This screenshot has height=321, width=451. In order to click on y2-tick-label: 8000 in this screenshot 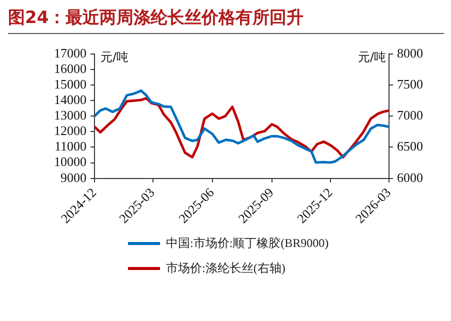, I will do `click(410, 52)`.